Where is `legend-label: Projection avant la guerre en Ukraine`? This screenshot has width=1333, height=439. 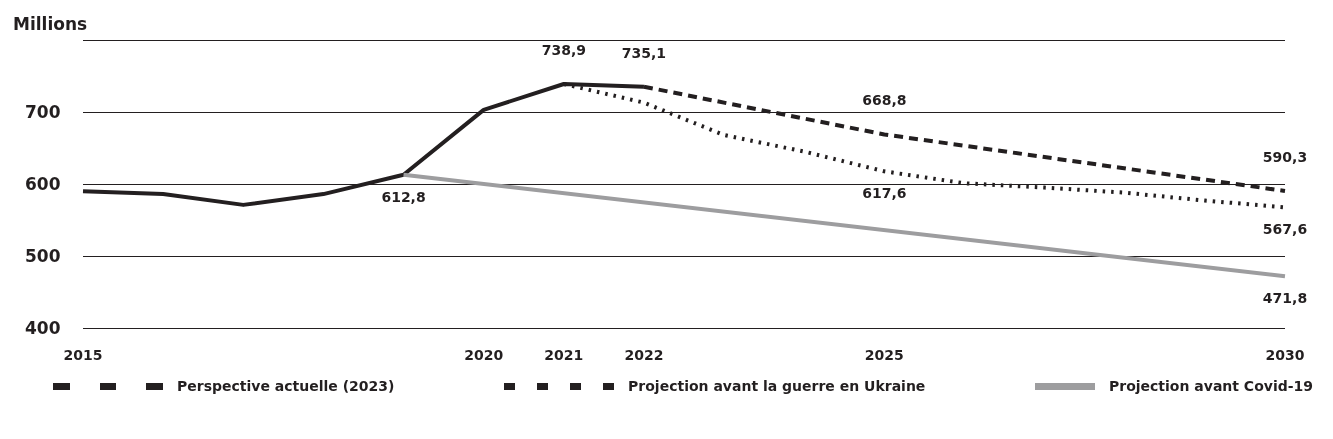 legend-label: Projection avant la guerre en Ukraine is located at coordinates (777, 386).